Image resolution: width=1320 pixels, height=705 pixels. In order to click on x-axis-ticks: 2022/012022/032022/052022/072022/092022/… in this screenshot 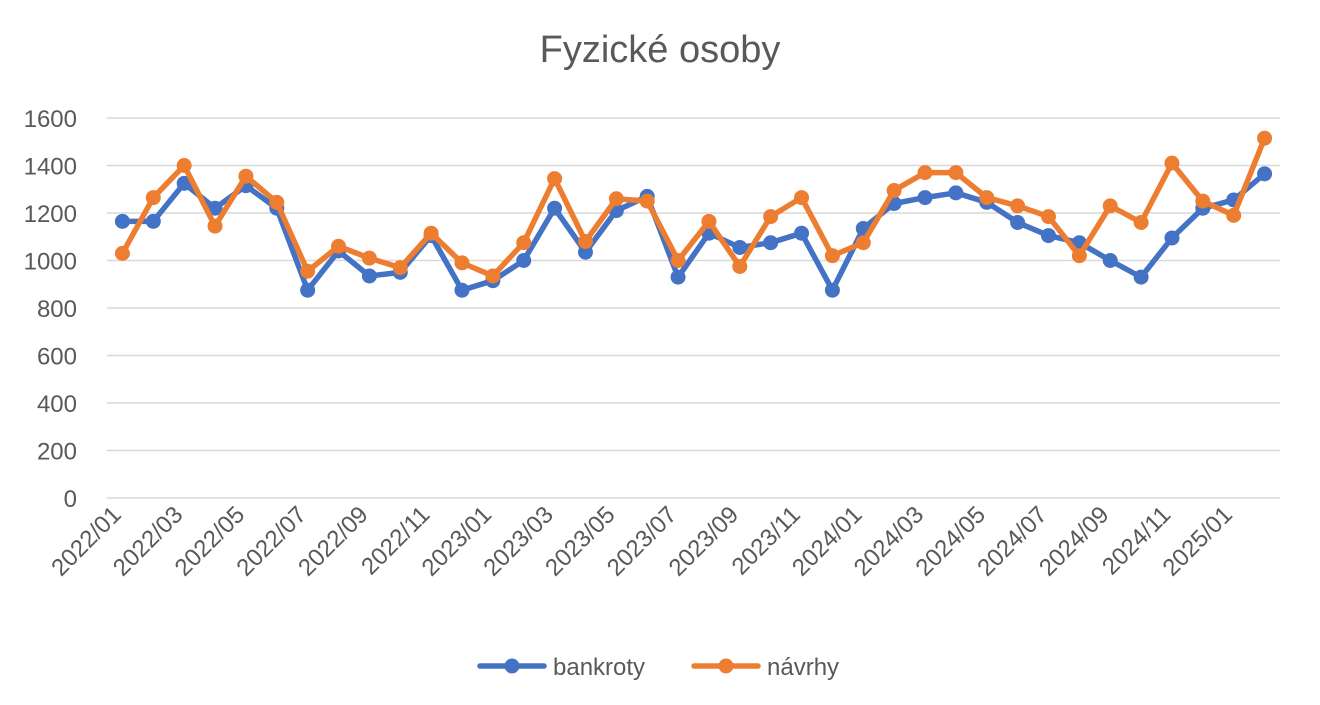, I will do `click(642, 541)`.